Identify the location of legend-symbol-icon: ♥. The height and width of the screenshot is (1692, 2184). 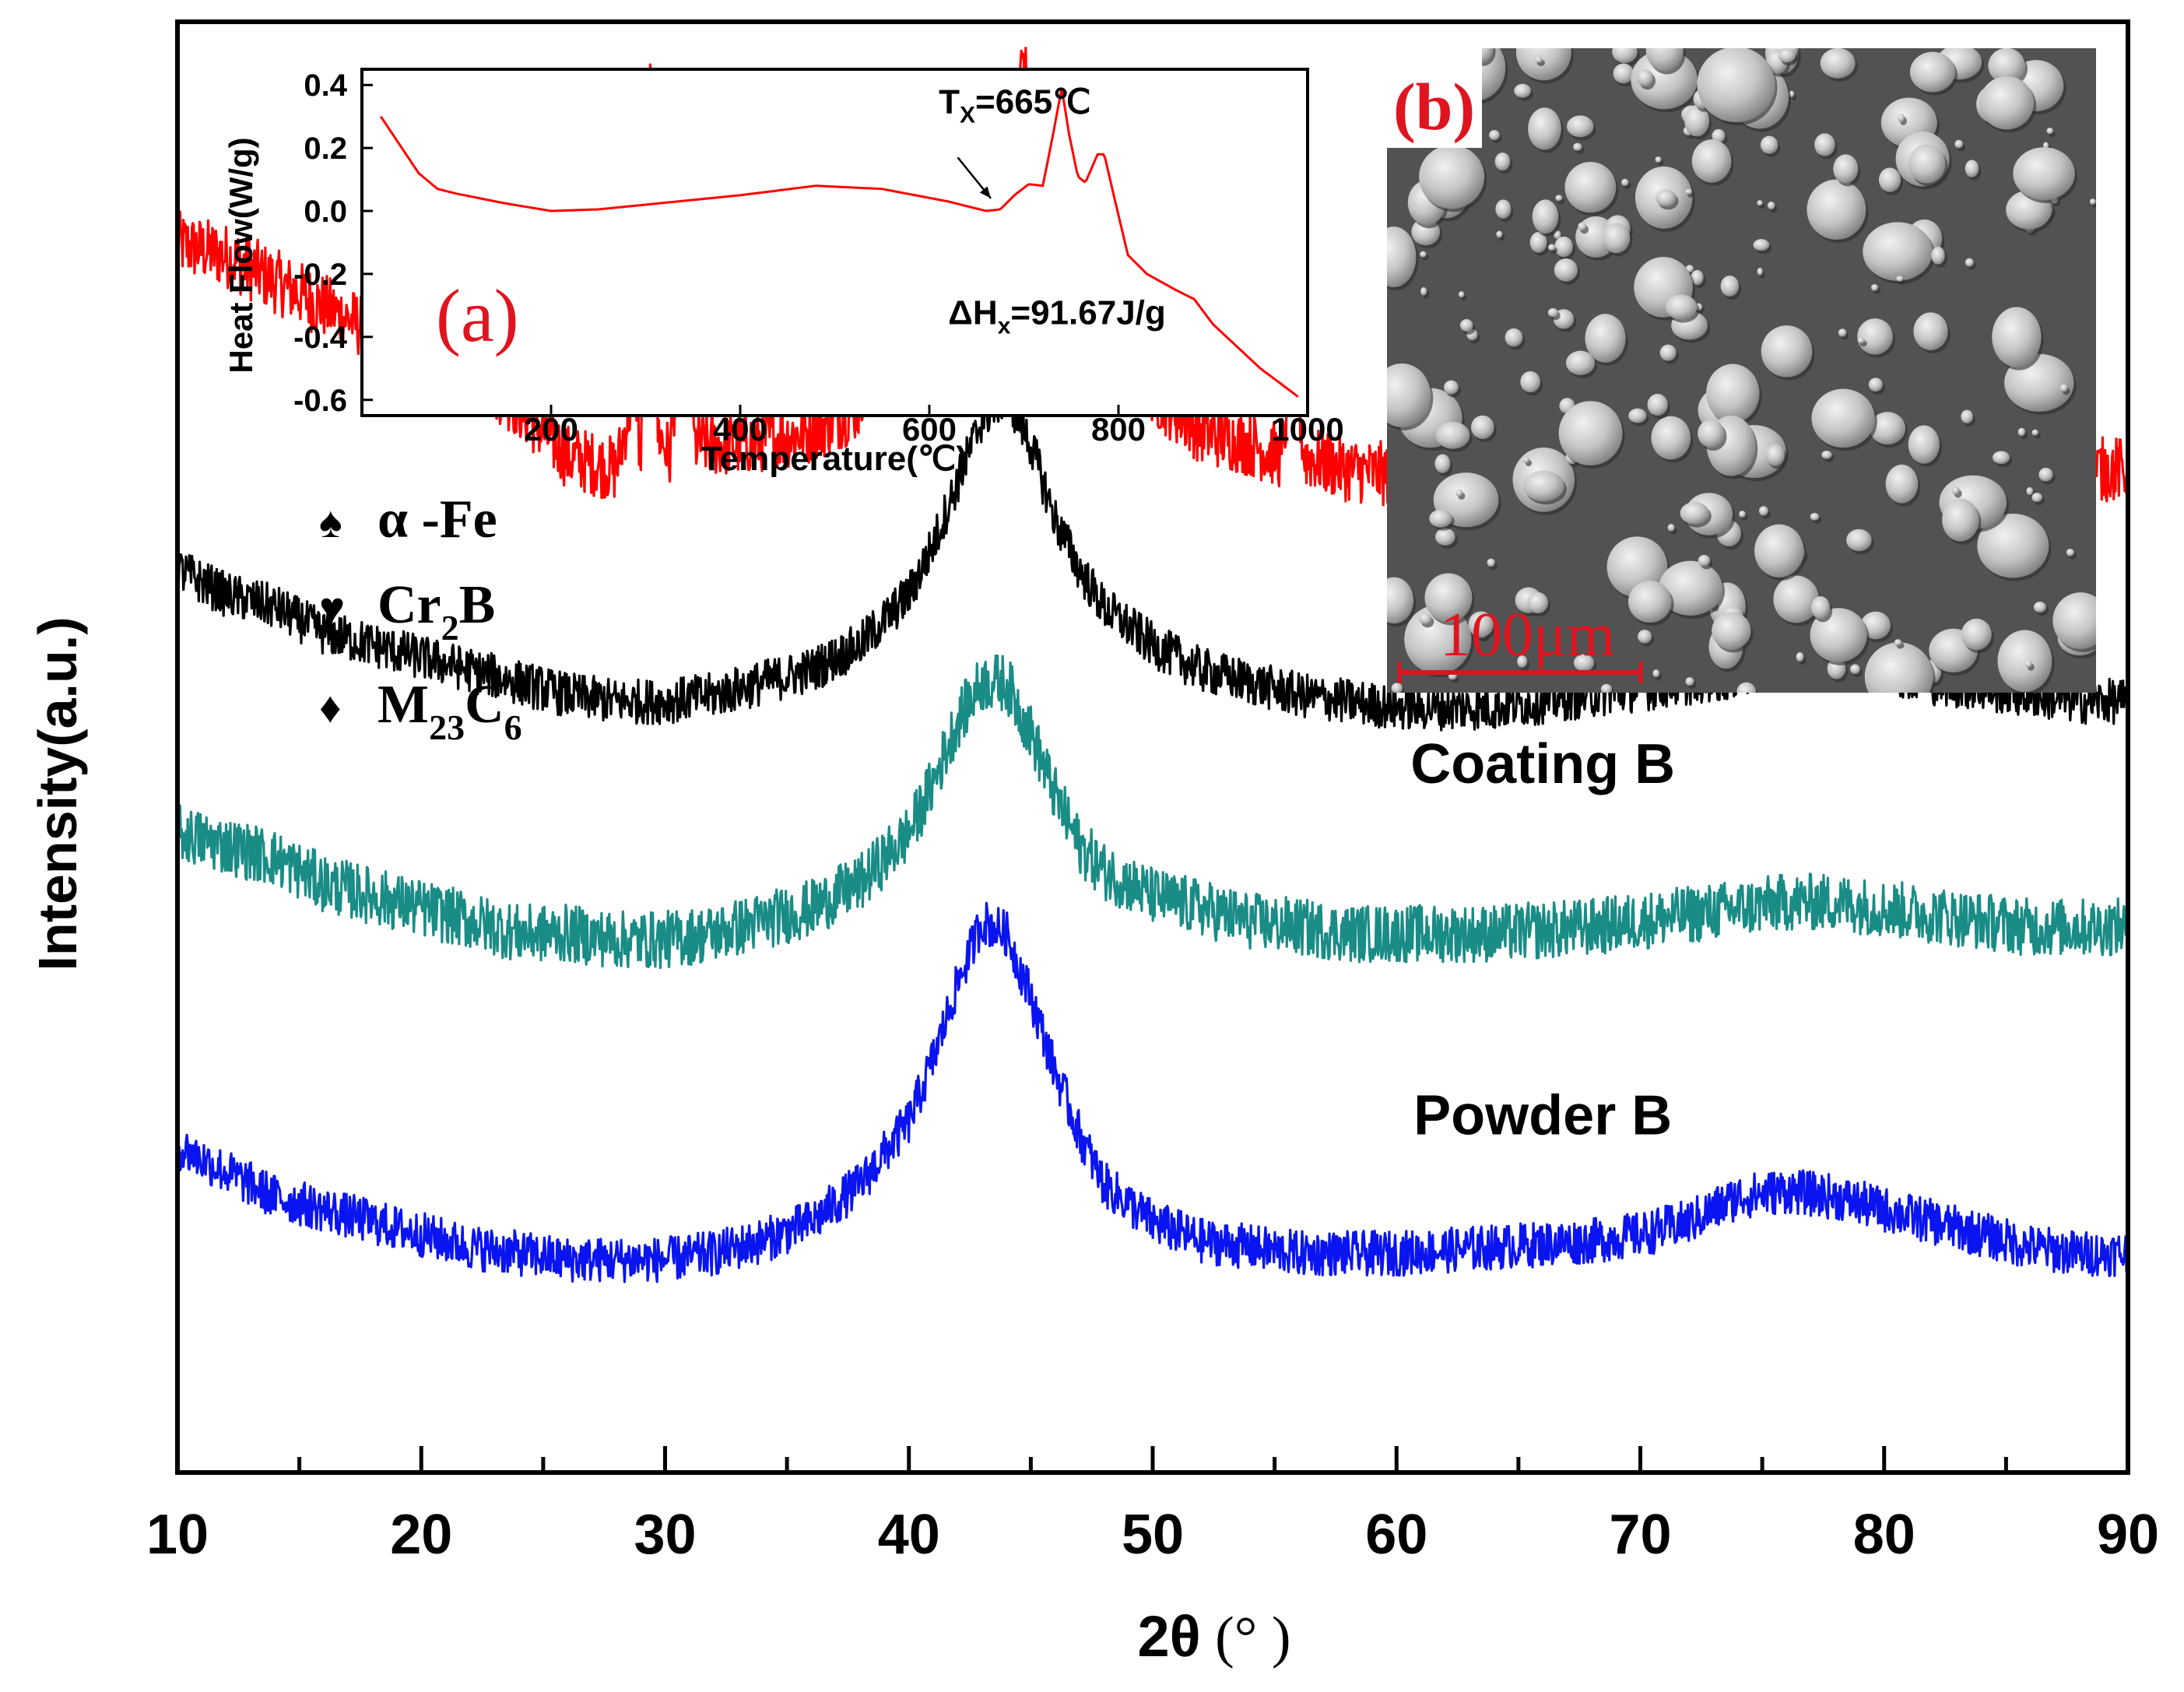
(332, 609).